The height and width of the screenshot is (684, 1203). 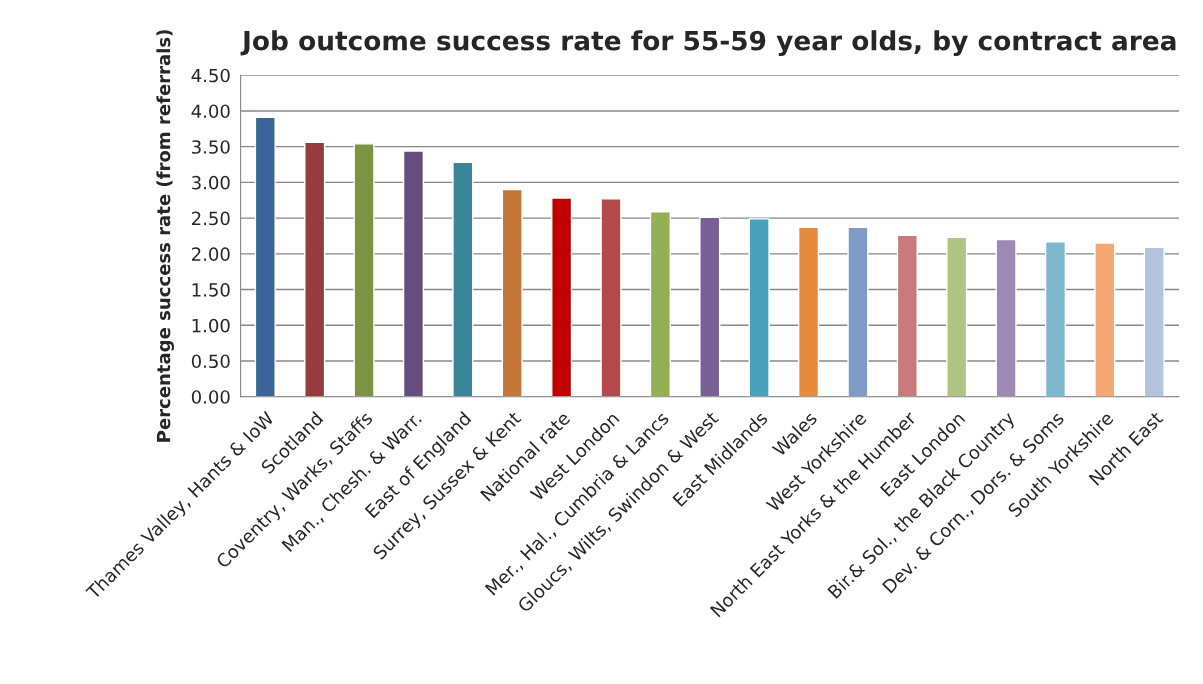 I want to click on y-tick-label: 4.00, so click(x=210, y=111).